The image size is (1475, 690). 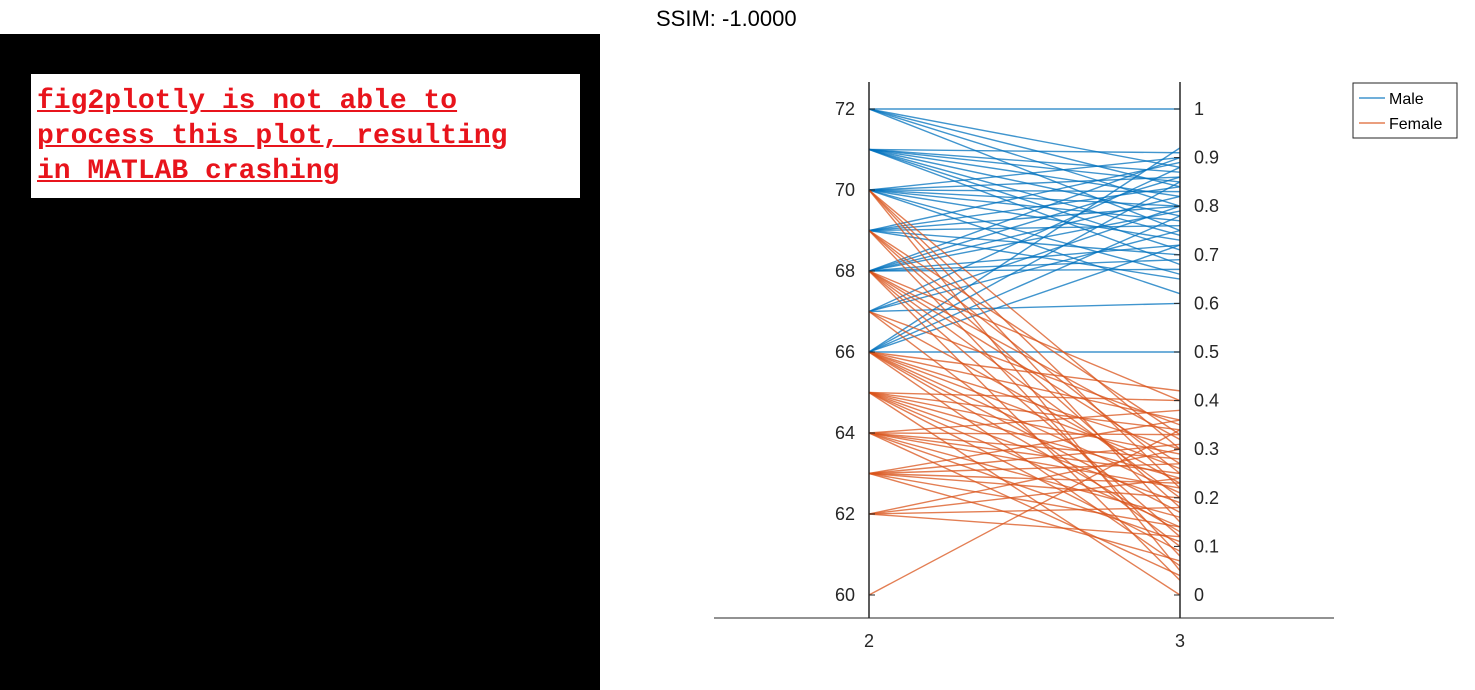 What do you see at coordinates (845, 433) in the screenshot?
I see `left-tick-label-2: 64` at bounding box center [845, 433].